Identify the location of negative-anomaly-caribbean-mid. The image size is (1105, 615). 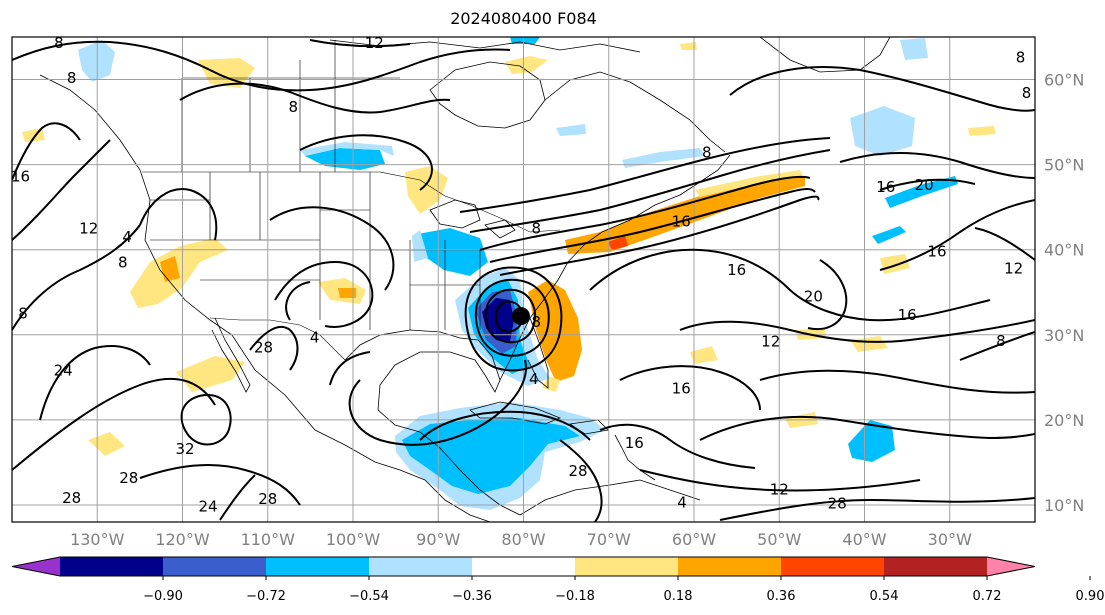
(491, 456).